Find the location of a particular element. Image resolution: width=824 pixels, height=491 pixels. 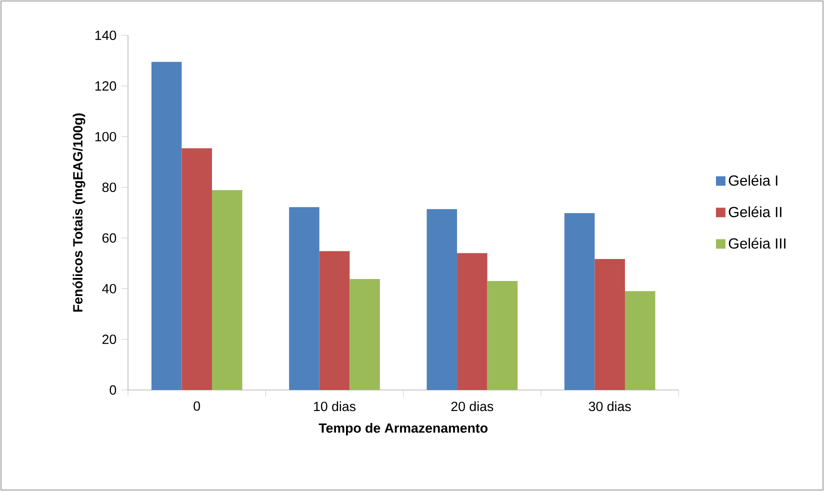

y-tick-label: 60 is located at coordinates (109, 238).